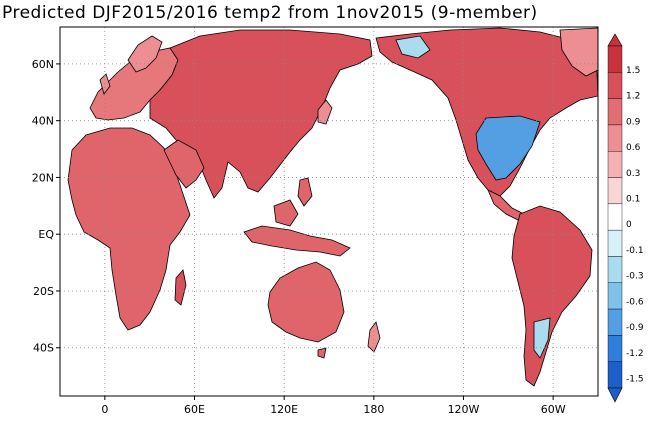  I want to click on indonesia-landmass, so click(297, 241).